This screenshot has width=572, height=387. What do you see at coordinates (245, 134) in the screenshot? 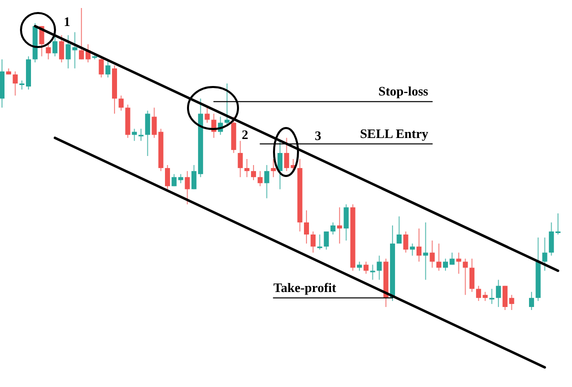
I see `annotation: 2` at bounding box center [245, 134].